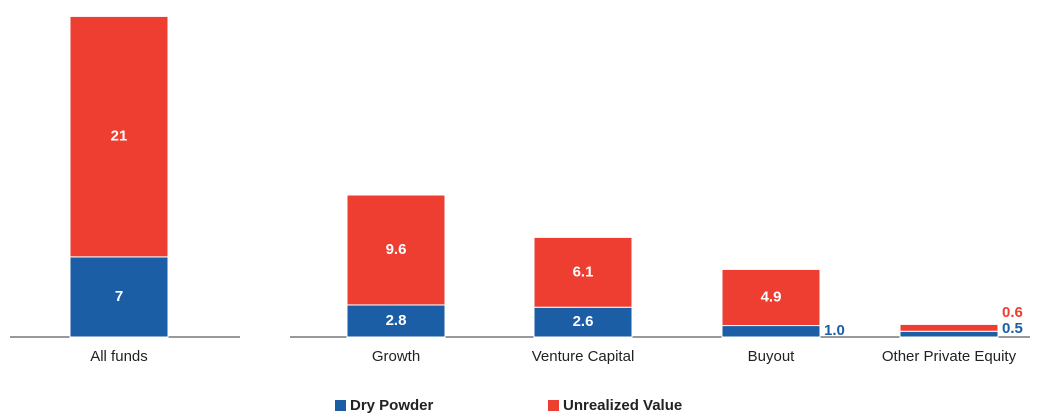 Image resolution: width=1040 pixels, height=415 pixels. Describe the element at coordinates (949, 356) in the screenshot. I see `x-tick-label: Other Private Equity` at that location.